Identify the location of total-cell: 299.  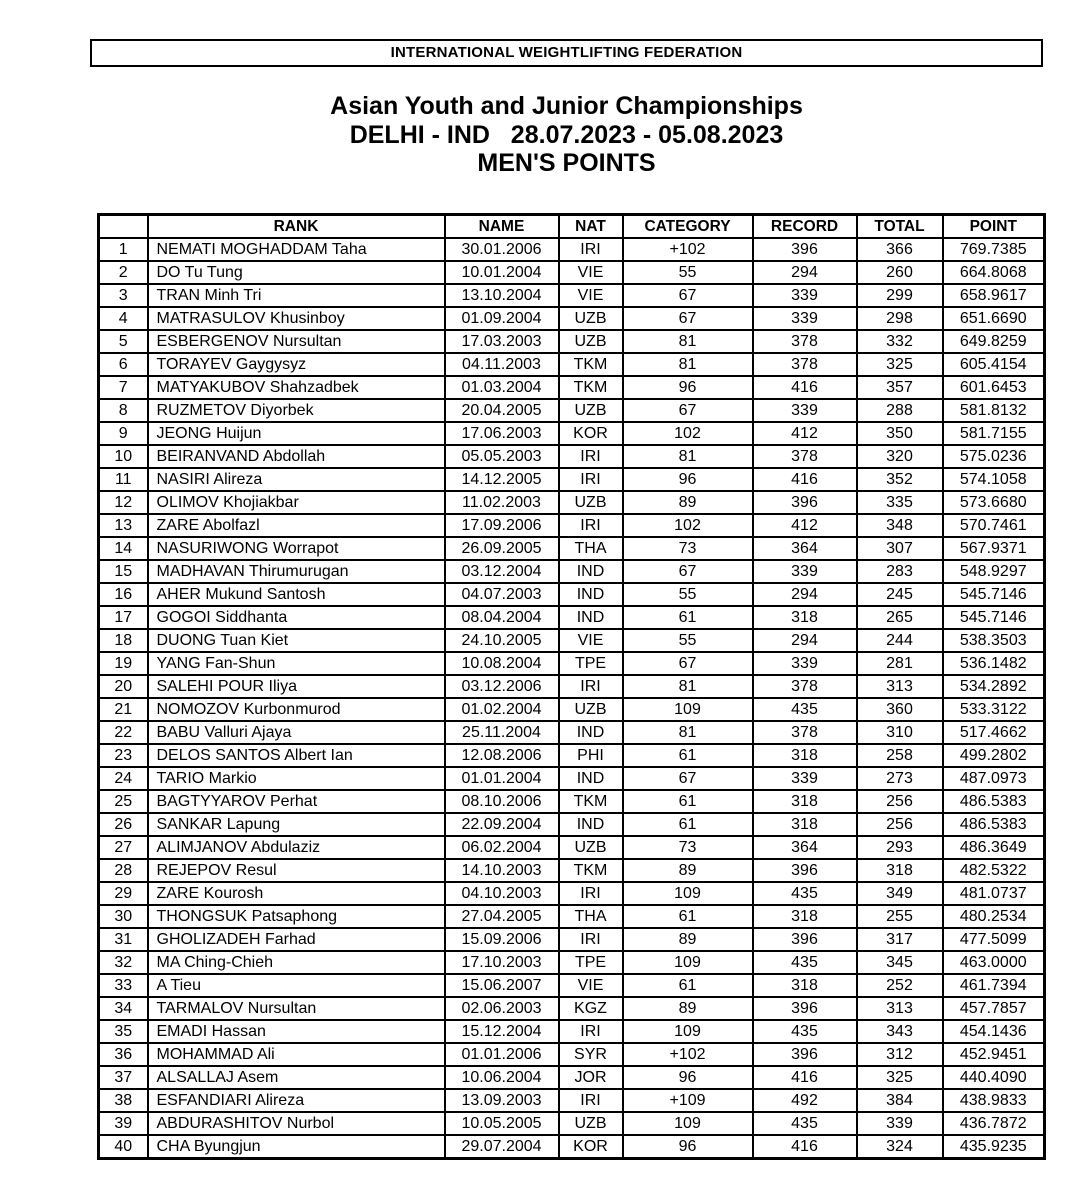
(899, 295).